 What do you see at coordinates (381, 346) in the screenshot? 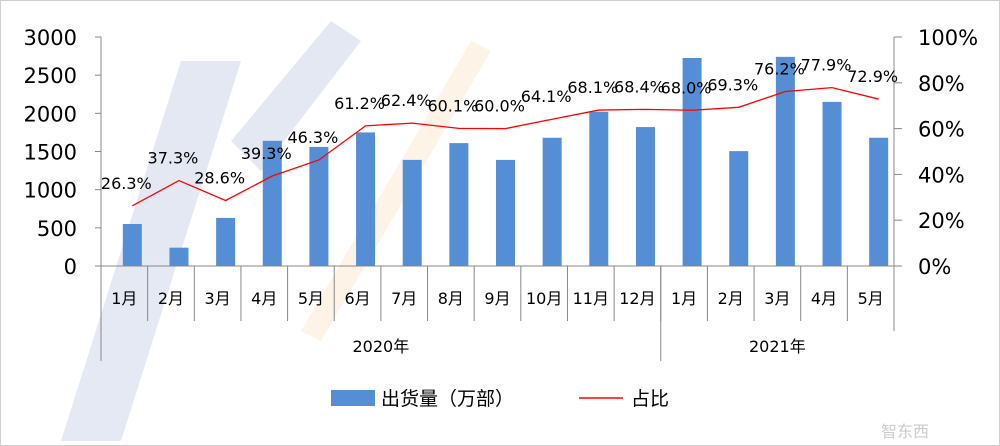
I see `group-label: 2020年` at bounding box center [381, 346].